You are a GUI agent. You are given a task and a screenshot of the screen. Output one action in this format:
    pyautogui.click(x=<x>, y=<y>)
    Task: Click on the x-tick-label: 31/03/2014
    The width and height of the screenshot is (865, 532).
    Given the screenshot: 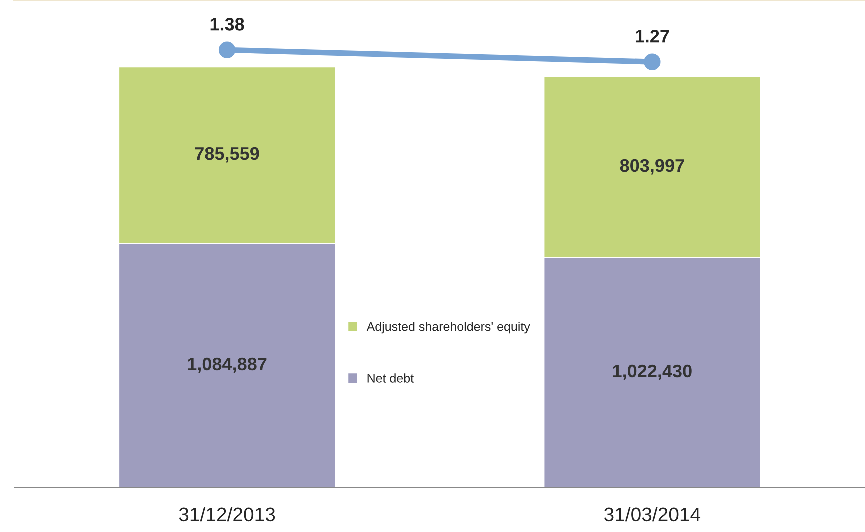 What is the action you would take?
    pyautogui.click(x=652, y=514)
    